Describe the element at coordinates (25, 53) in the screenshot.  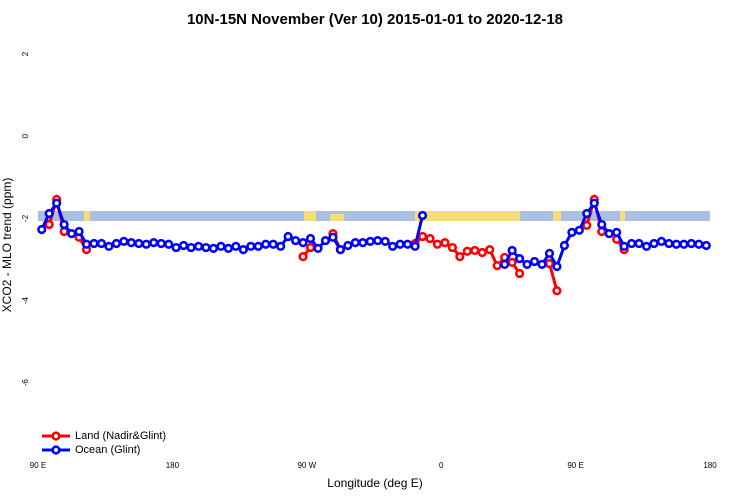
I see `y-tick-label: 2` at that location.